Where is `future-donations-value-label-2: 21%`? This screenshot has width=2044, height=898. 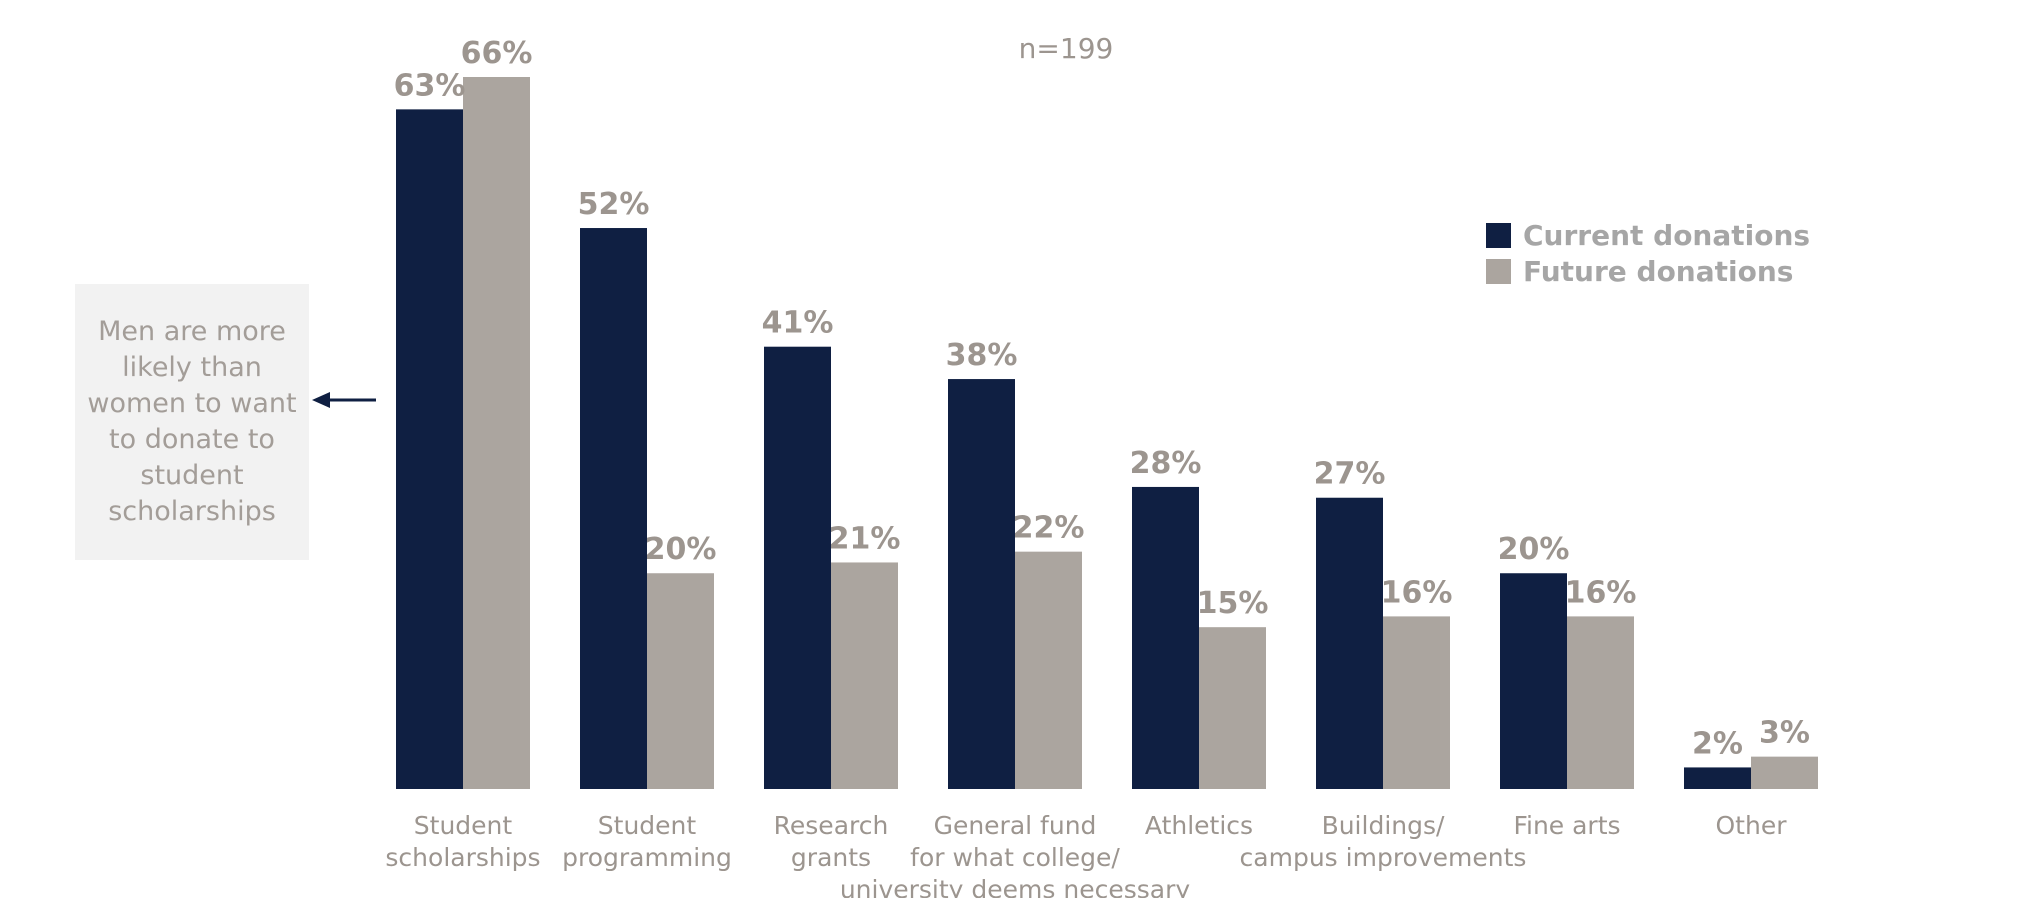
future-donations-value-label-2: 21% is located at coordinates (865, 538).